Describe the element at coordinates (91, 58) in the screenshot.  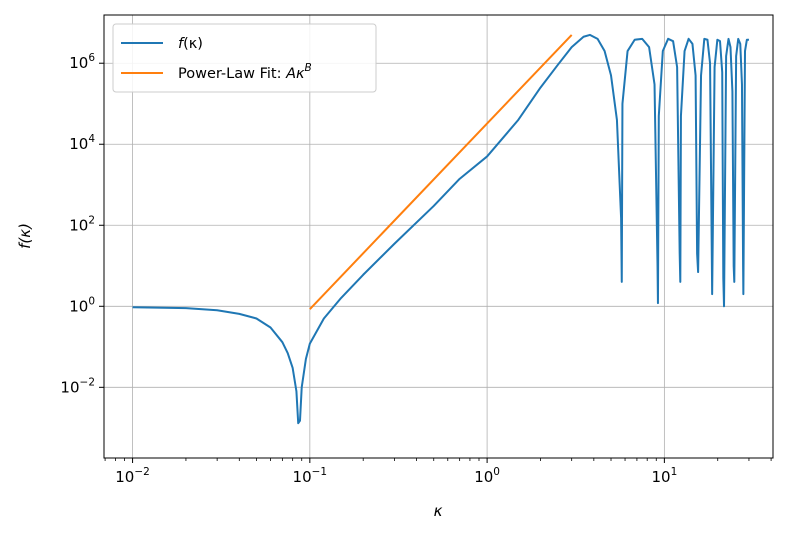
I see `y-tick-label-4-exp: 6` at that location.